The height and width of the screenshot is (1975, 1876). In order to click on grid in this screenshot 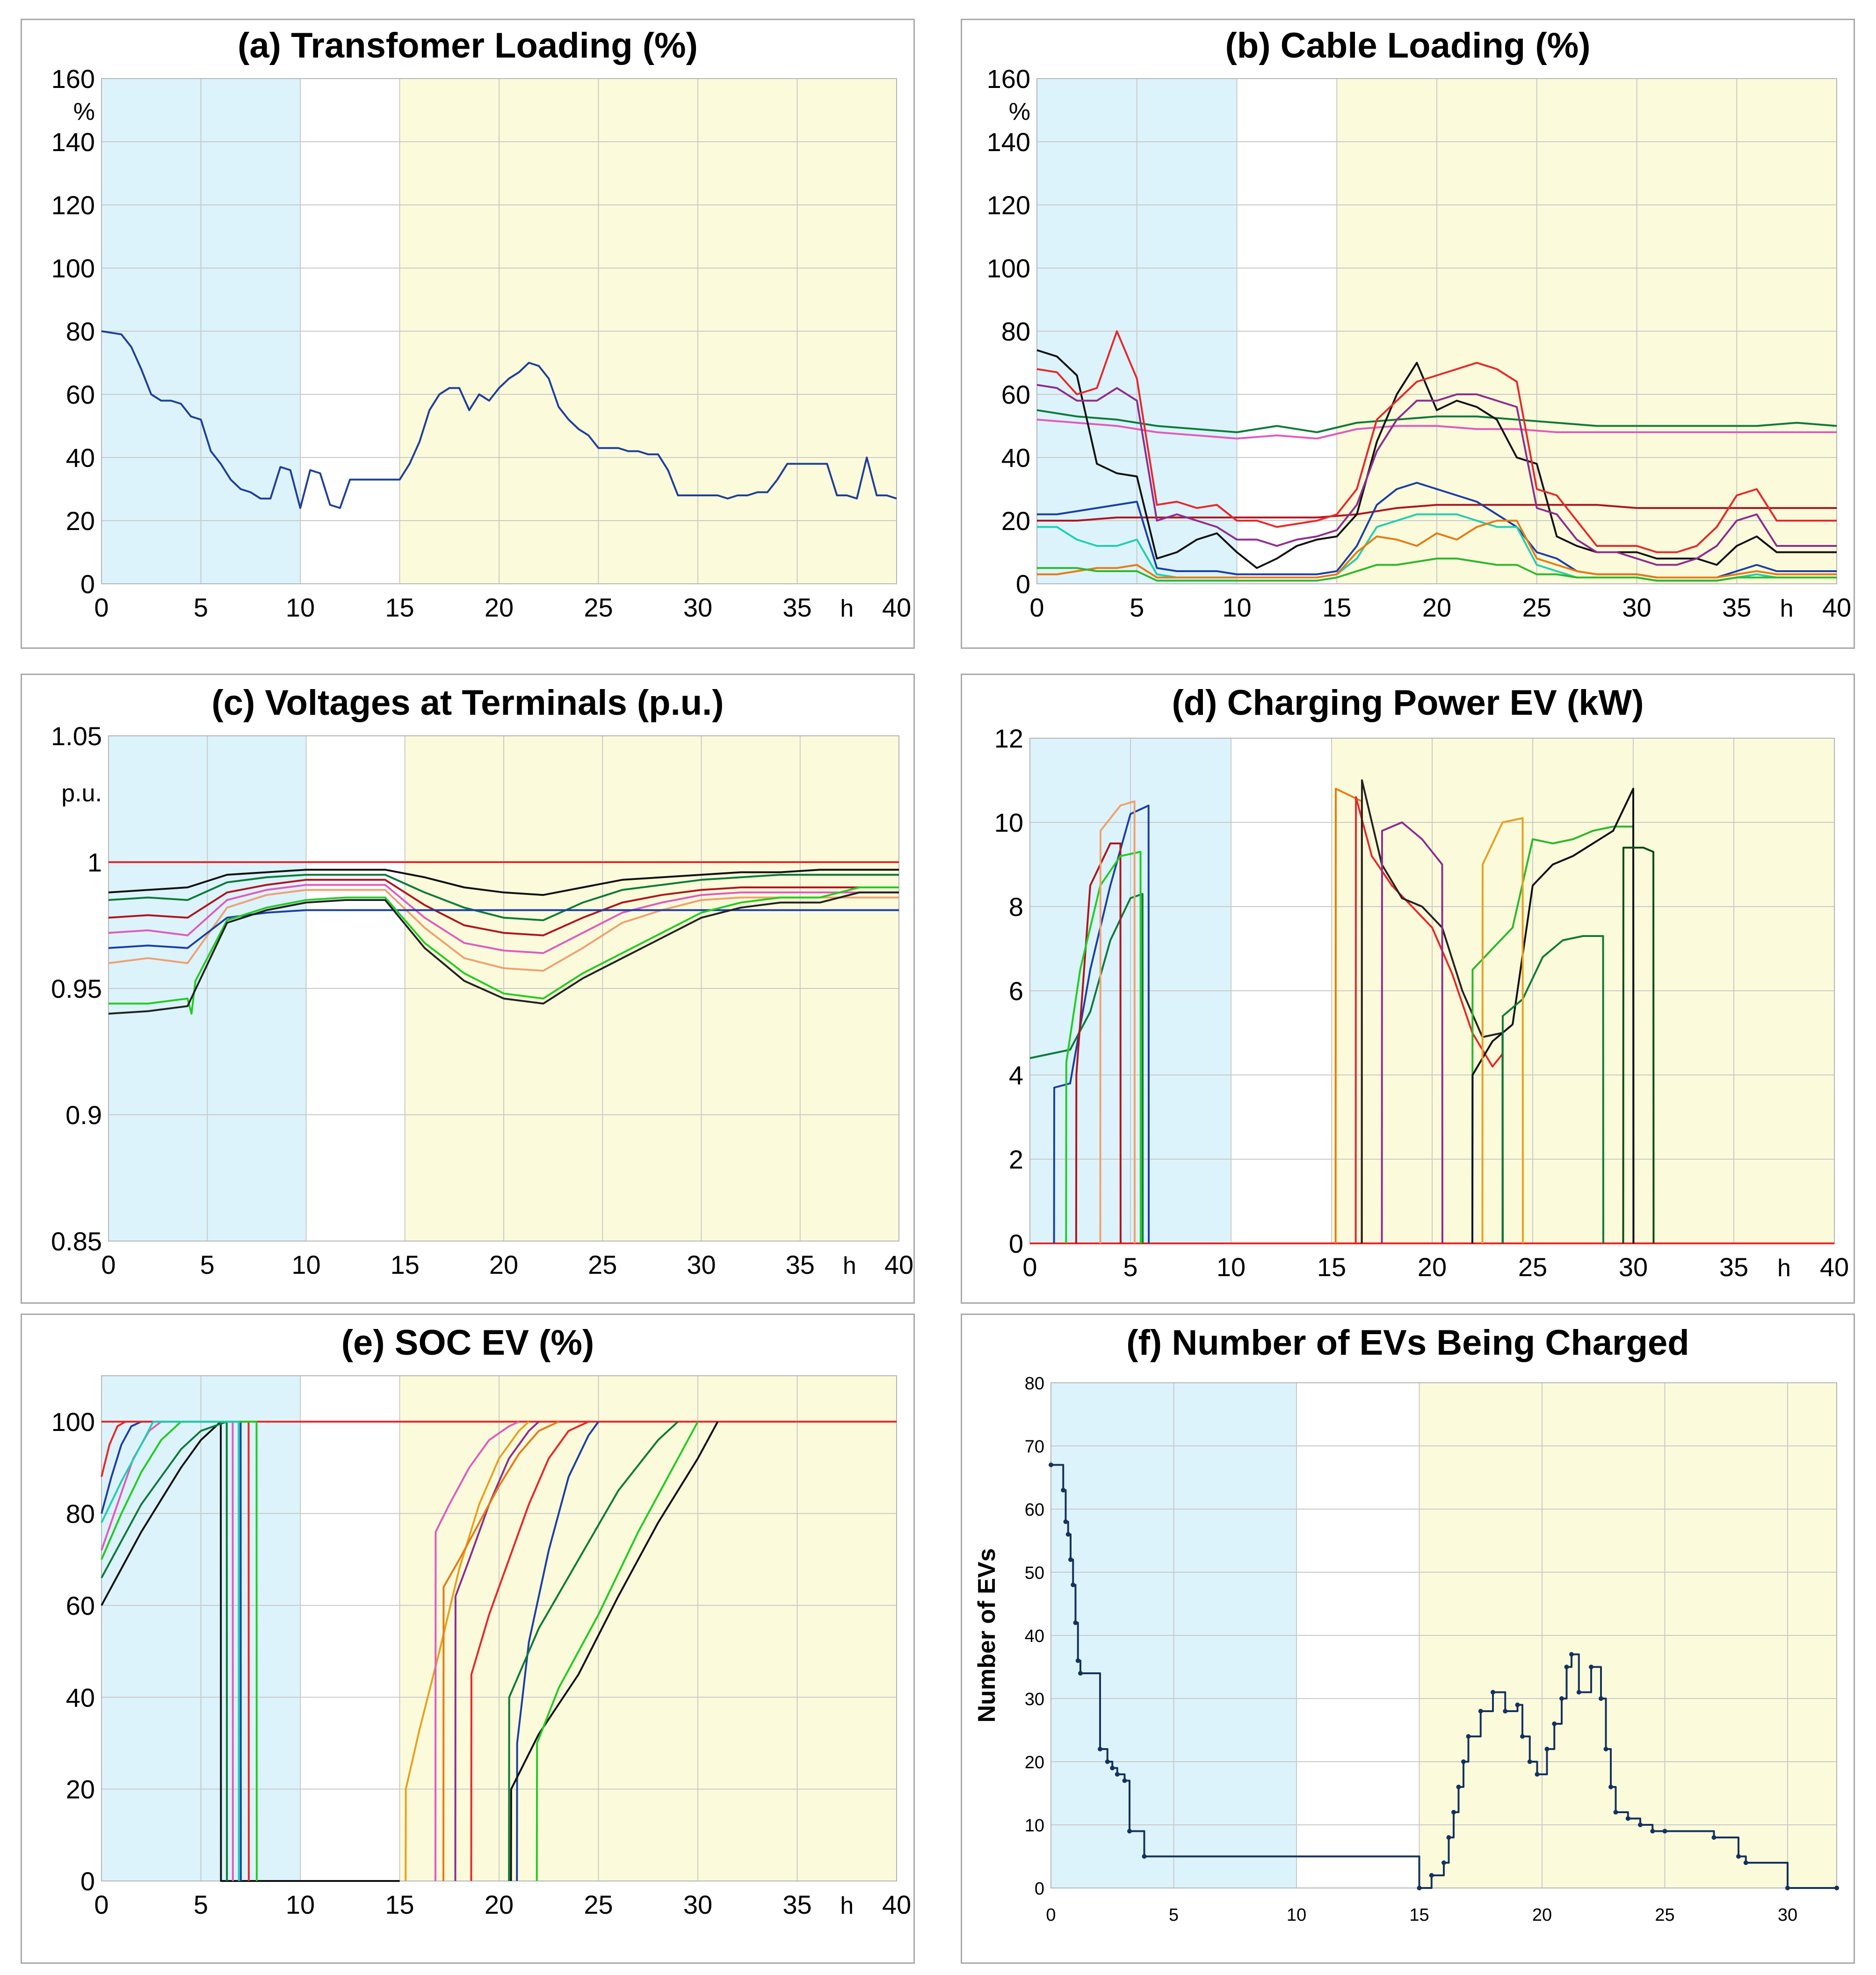, I will do `click(499, 331)`.